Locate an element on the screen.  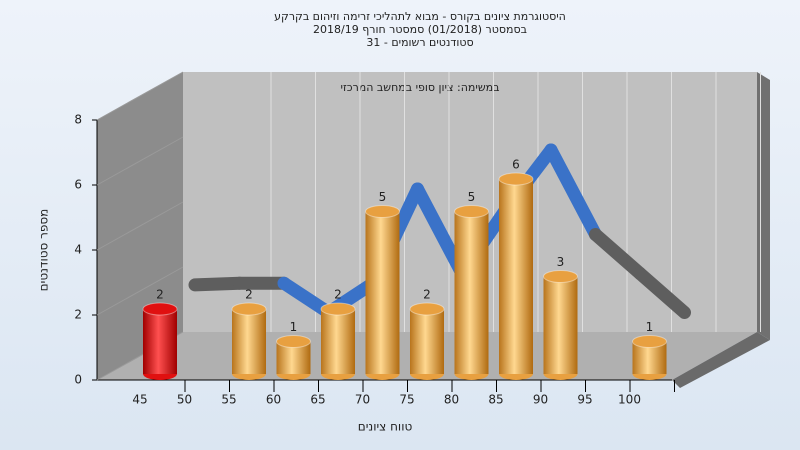
x-tick-label: 60 is located at coordinates (273, 400).